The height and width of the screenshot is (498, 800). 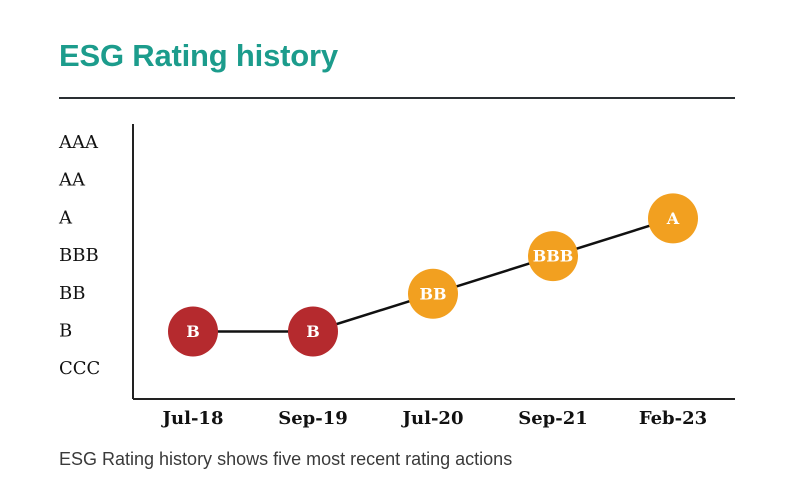 What do you see at coordinates (192, 418) in the screenshot?
I see `x-tick-label-jul-18: Jul-18` at bounding box center [192, 418].